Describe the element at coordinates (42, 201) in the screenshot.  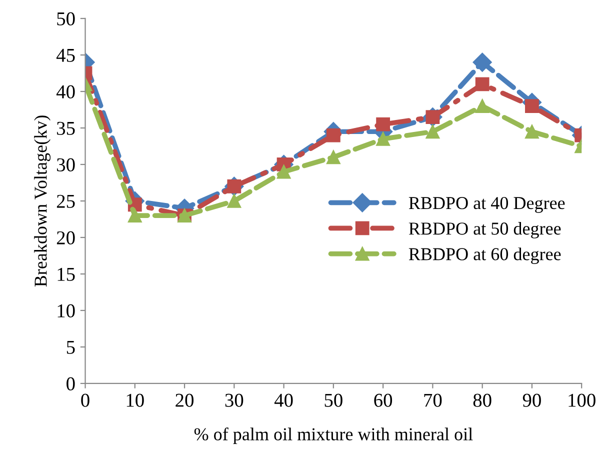
I see `y-axis-title: Breakdown Voltage(kv)` at that location.